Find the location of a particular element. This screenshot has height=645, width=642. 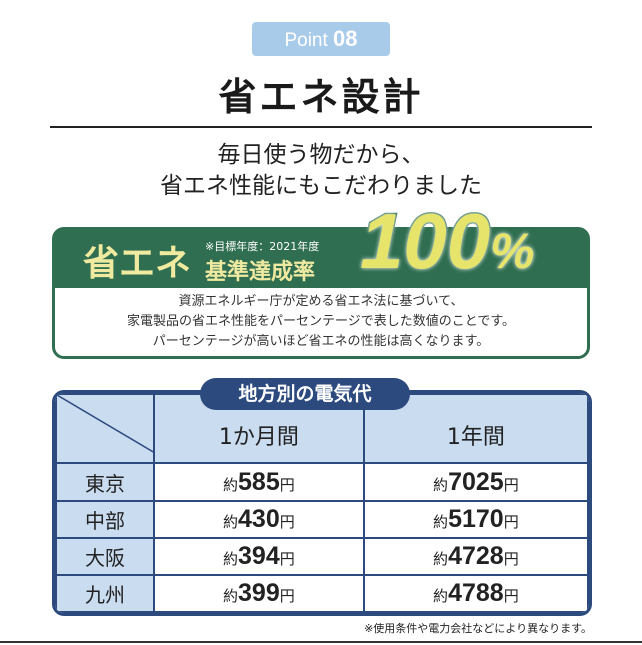

cost-value: 430 is located at coordinates (259, 518).